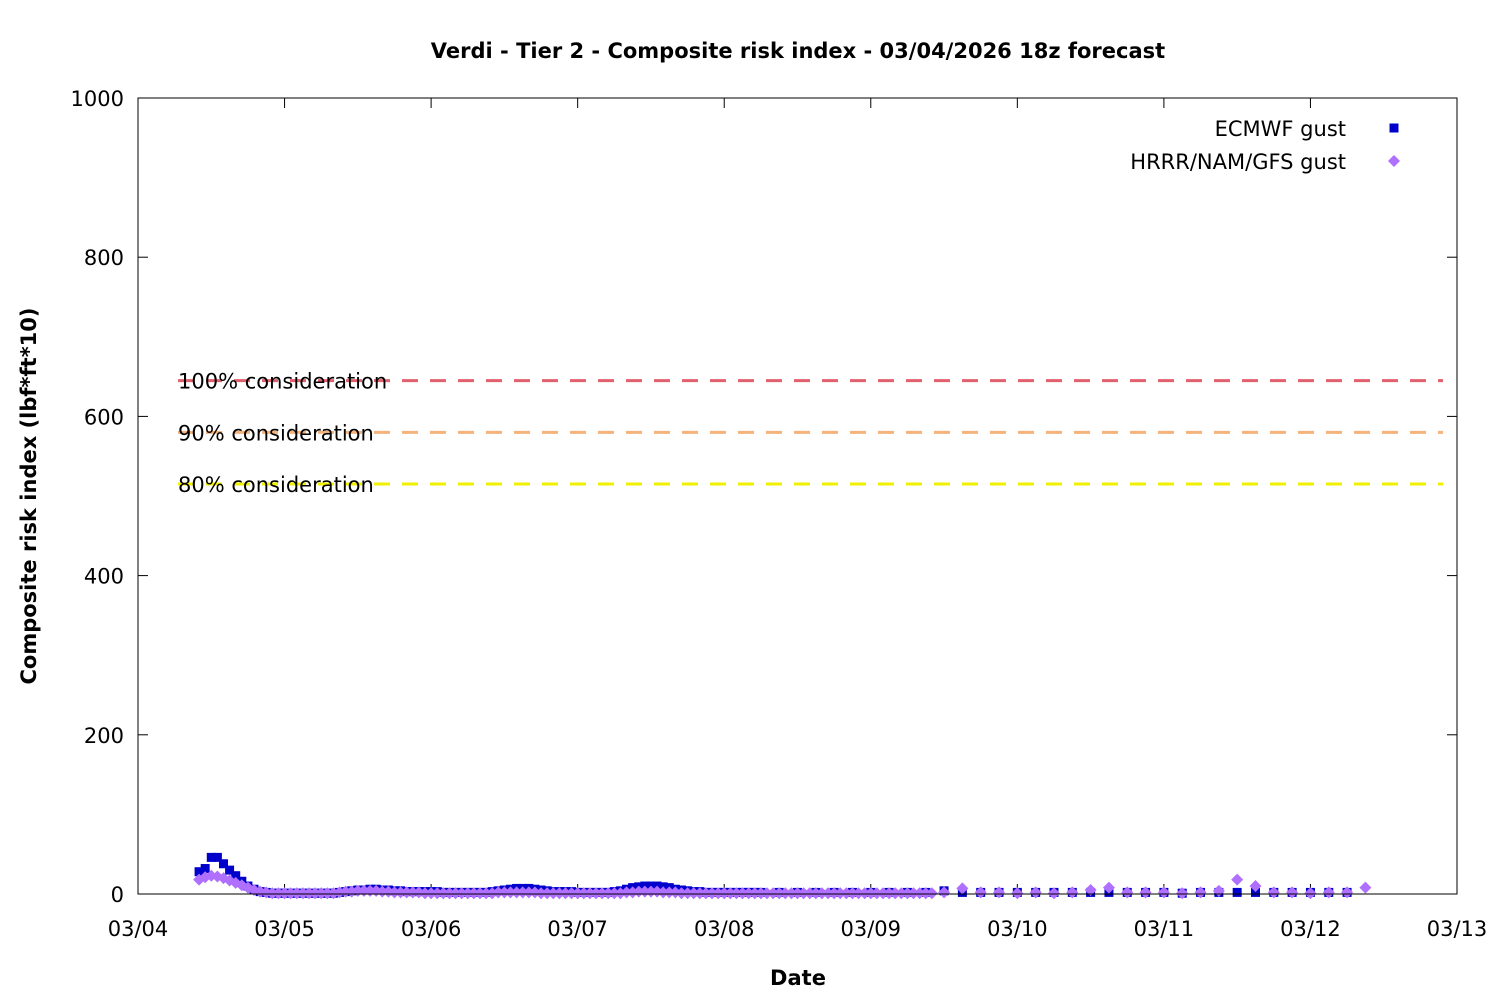  What do you see at coordinates (284, 929) in the screenshot?
I see `x-tick-label: 03/05` at bounding box center [284, 929].